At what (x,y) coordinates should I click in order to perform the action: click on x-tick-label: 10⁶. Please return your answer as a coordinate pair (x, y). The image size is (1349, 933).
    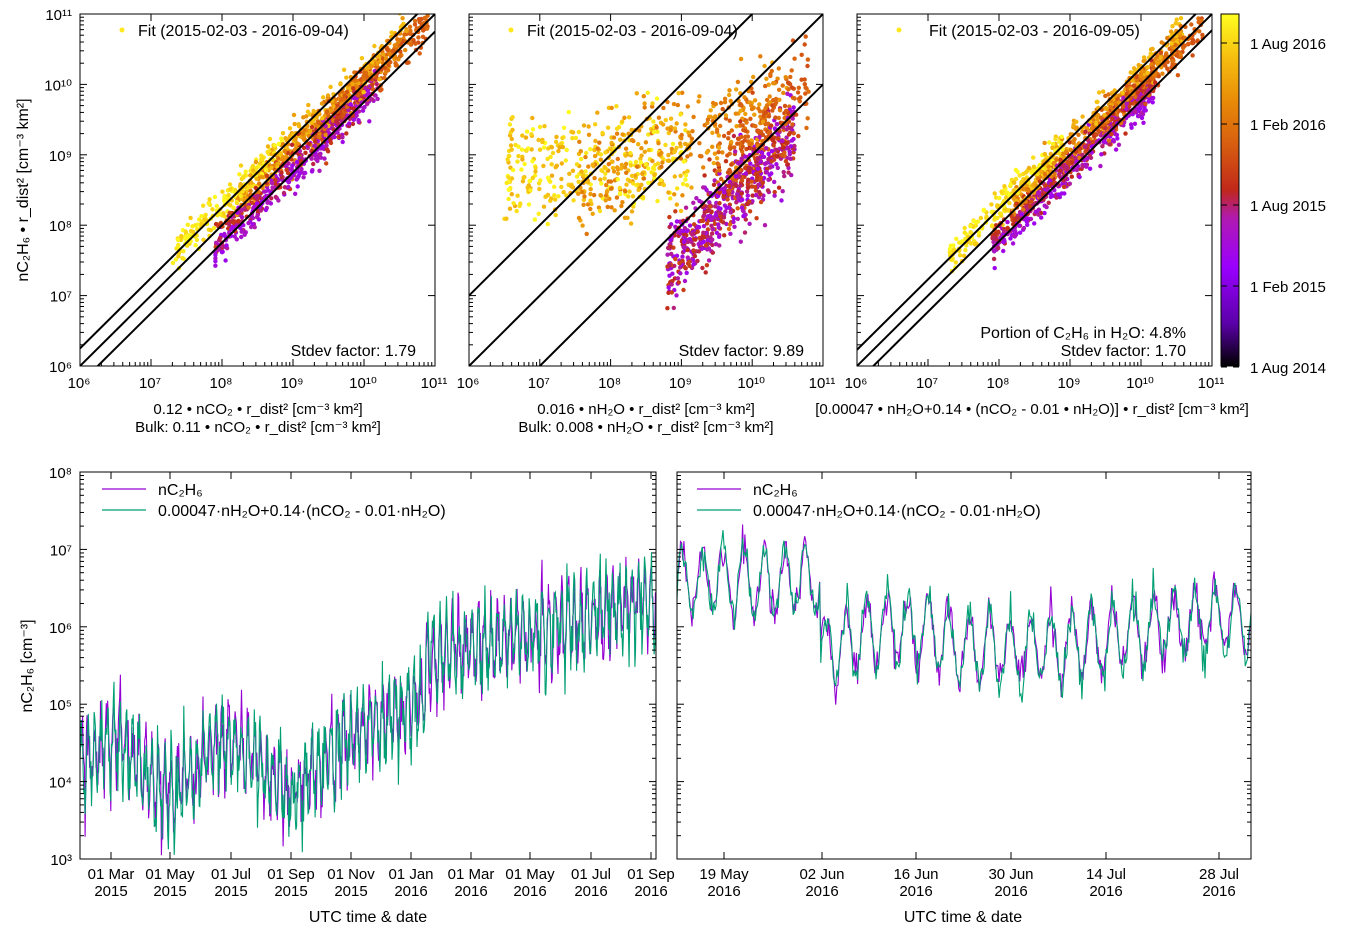
    Looking at the image, I should click on (79, 383).